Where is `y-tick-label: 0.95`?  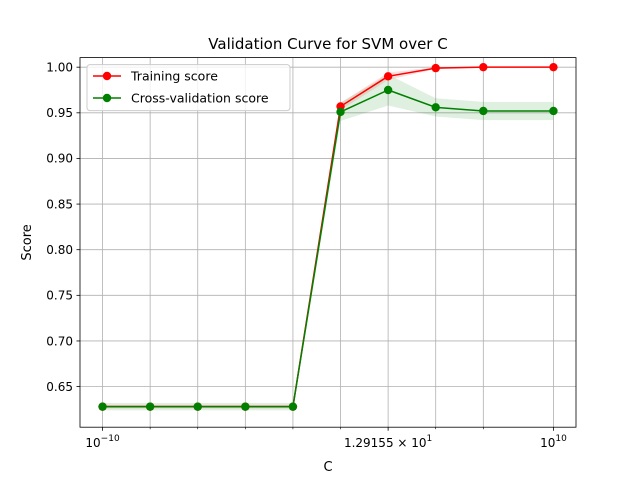
y-tick-label: 0.95 is located at coordinates (59, 113).